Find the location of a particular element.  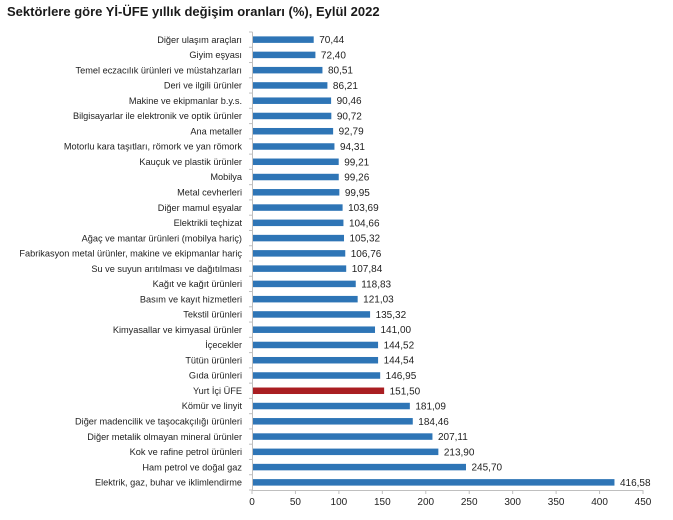

value-label: 181,09 is located at coordinates (430, 407).